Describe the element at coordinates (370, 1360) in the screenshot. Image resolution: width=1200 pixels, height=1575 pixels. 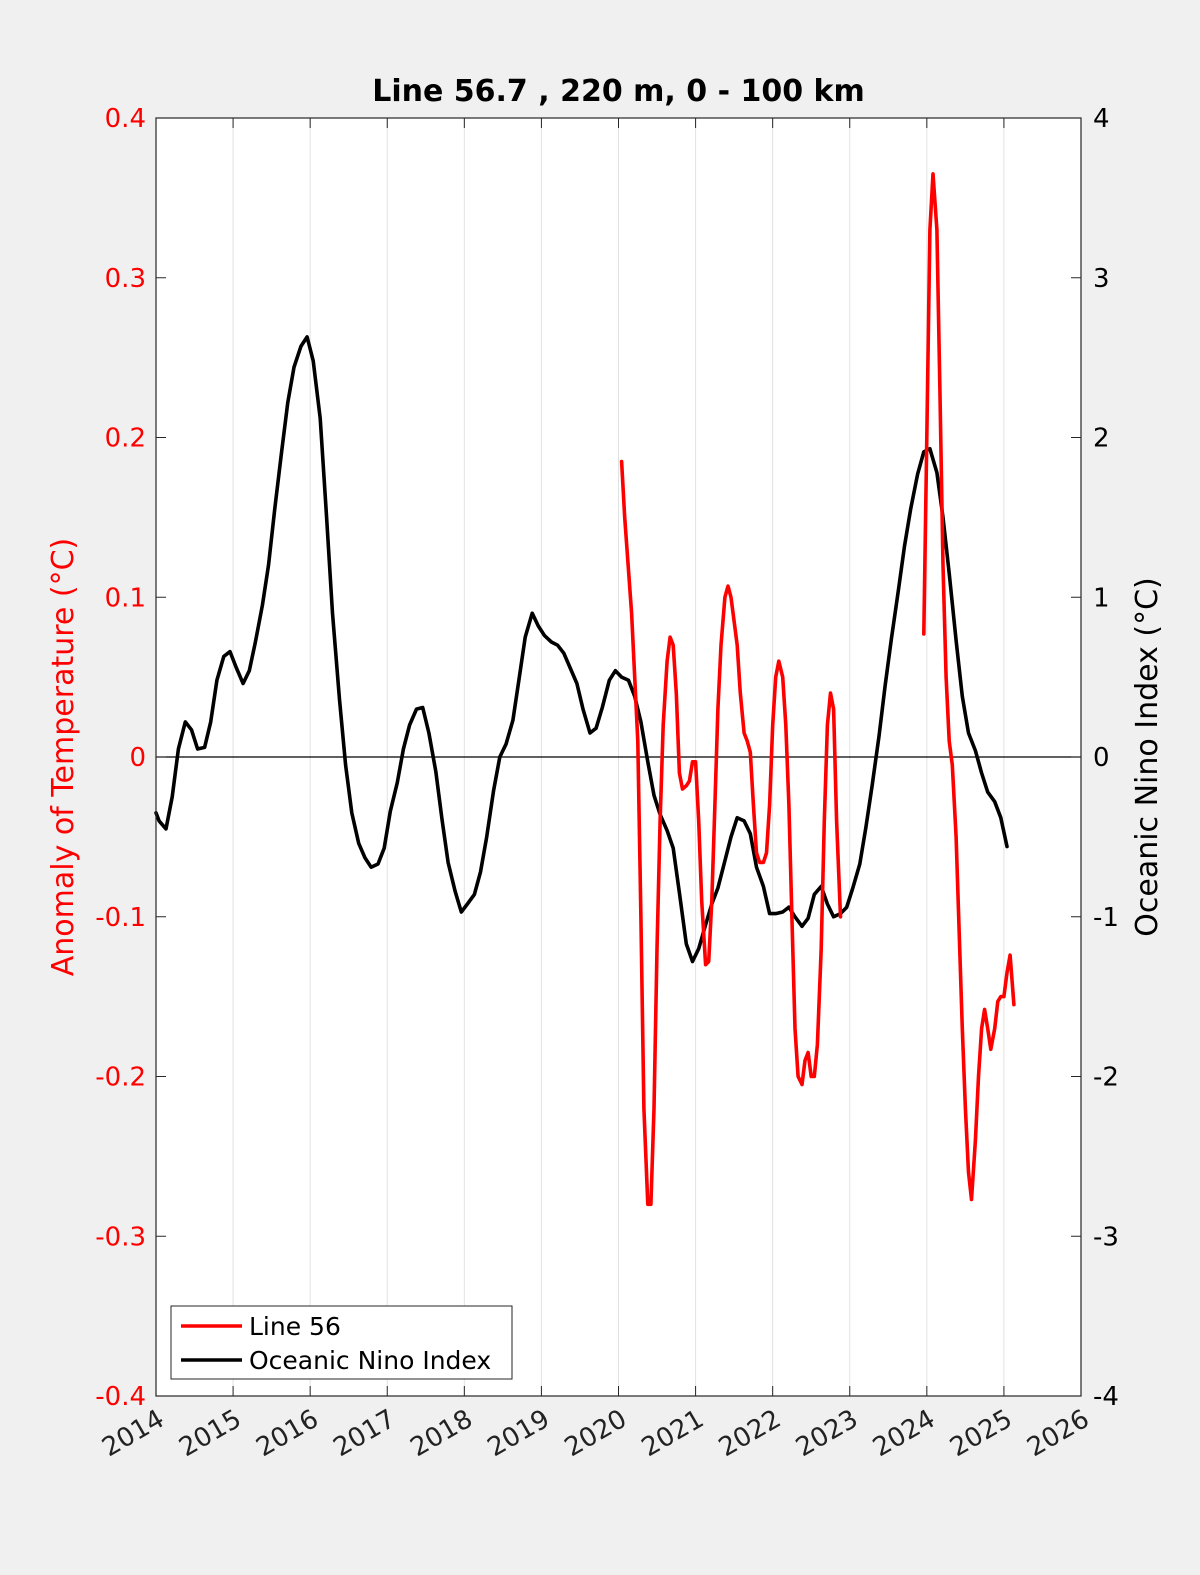
I see `legend-label-oceanic-nino-index: Oceanic Nino Index` at that location.